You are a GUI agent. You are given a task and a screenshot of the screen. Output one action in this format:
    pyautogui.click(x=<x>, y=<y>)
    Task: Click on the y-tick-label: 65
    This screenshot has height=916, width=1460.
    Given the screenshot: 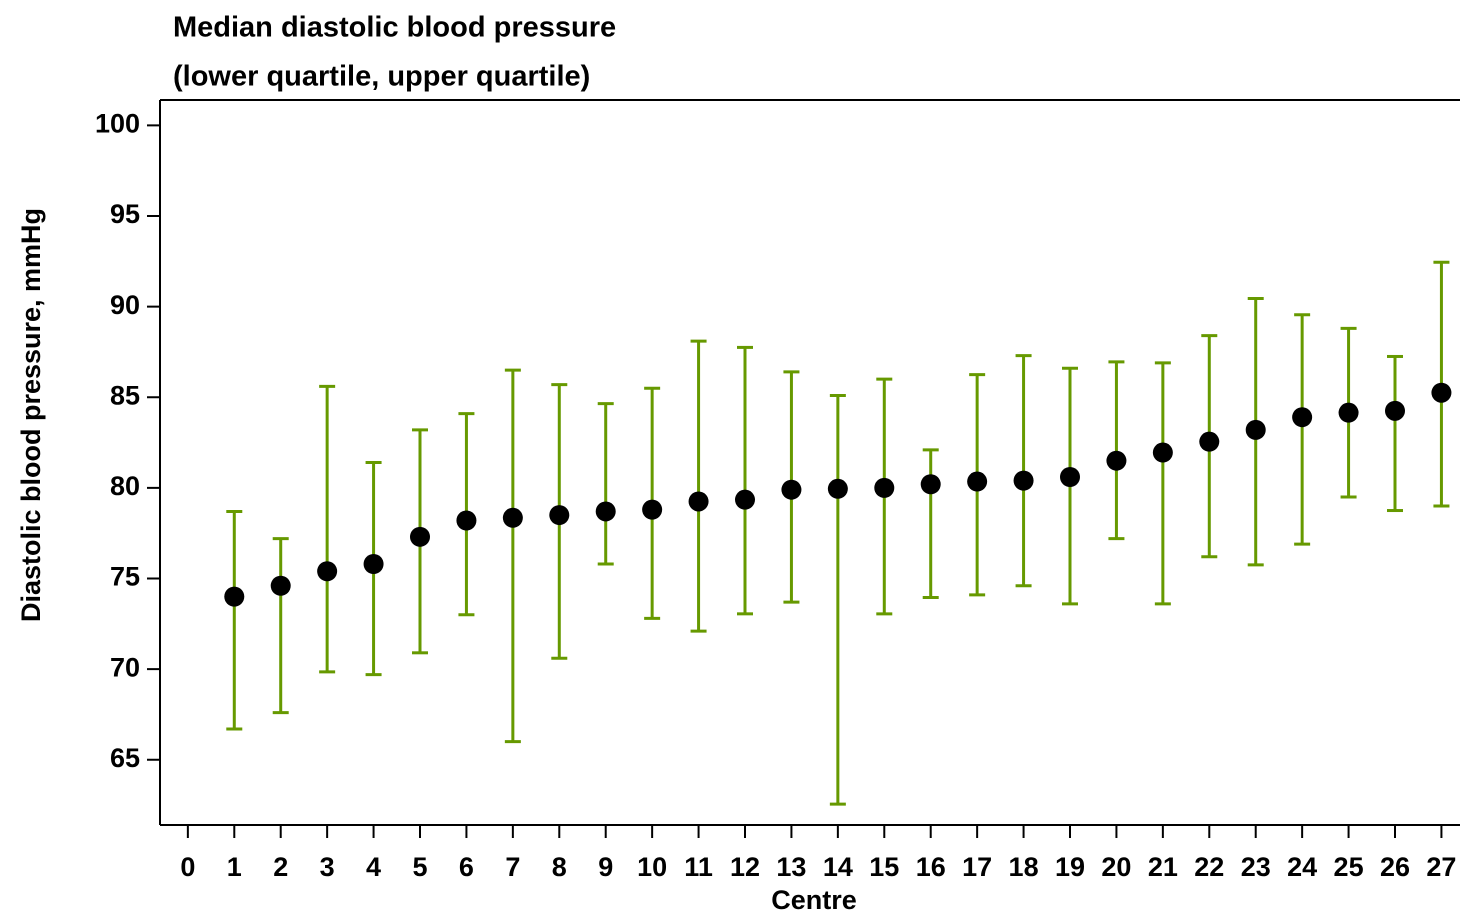 What is the action you would take?
    pyautogui.click(x=125, y=758)
    